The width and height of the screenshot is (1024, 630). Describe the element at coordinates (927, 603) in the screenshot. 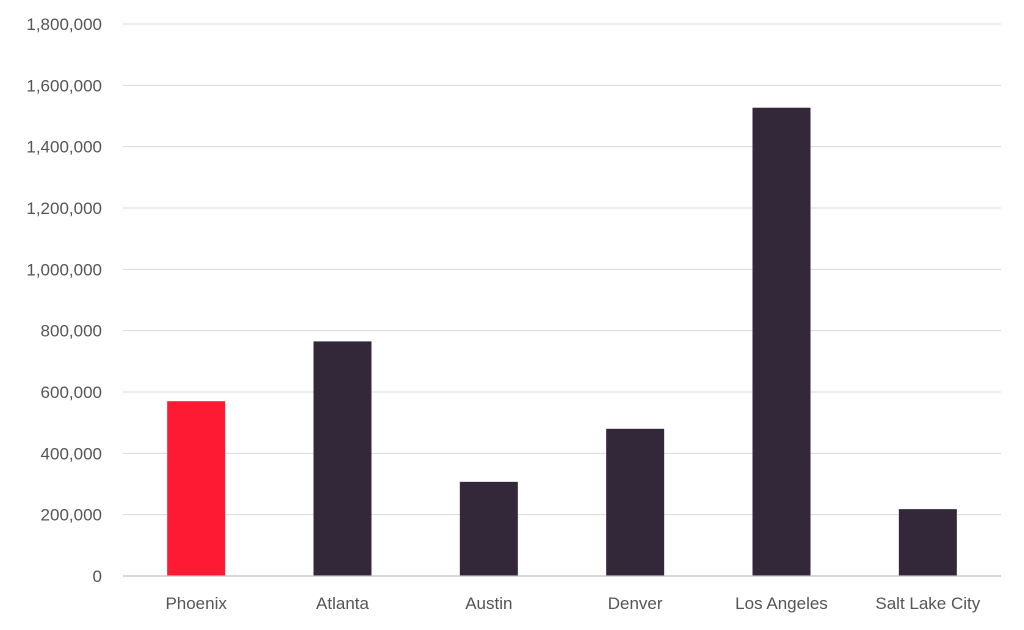

I see `x-category-label: Salt Lake City` at that location.